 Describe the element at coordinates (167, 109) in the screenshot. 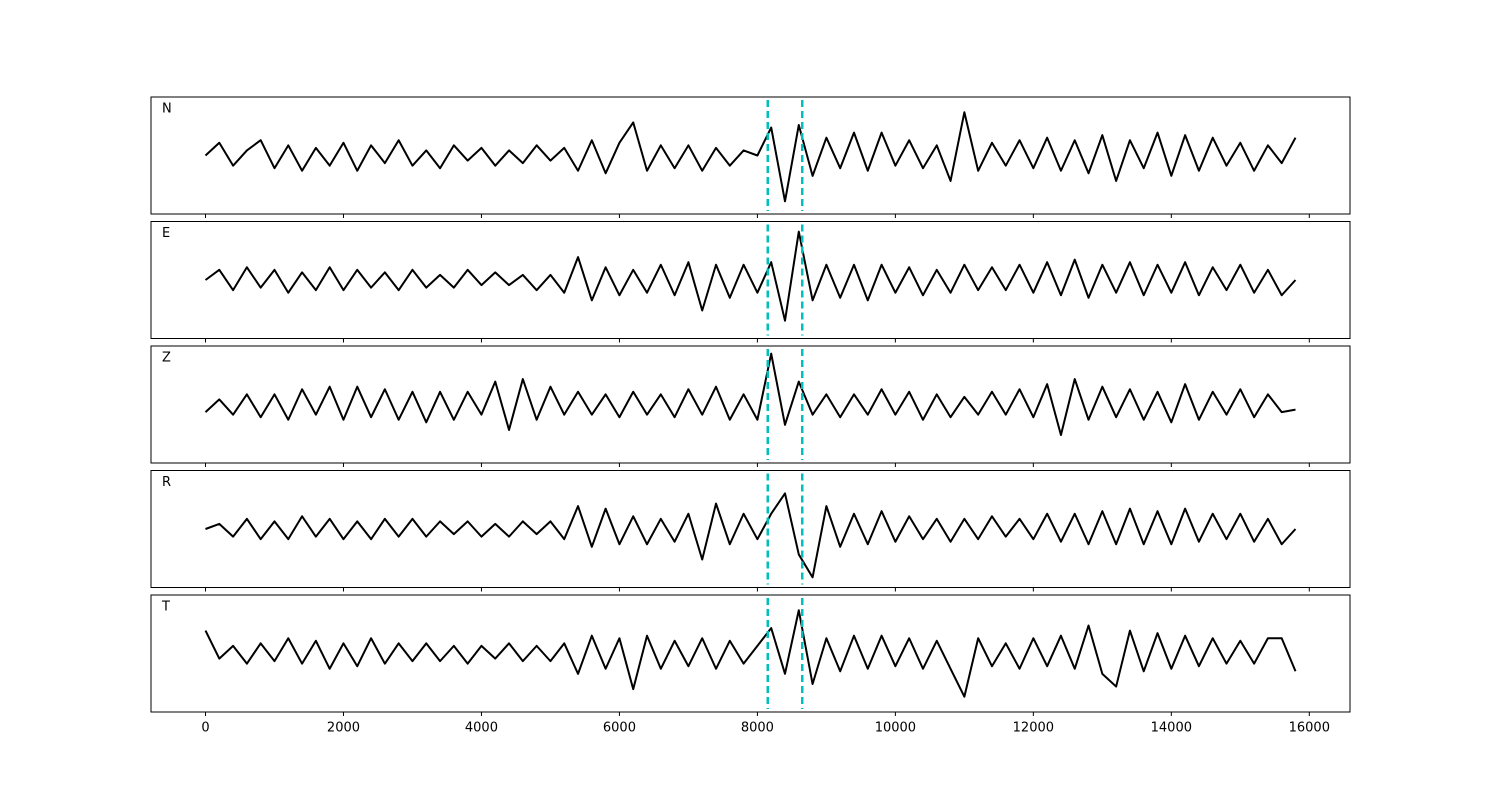

I see `panel-label: N` at that location.